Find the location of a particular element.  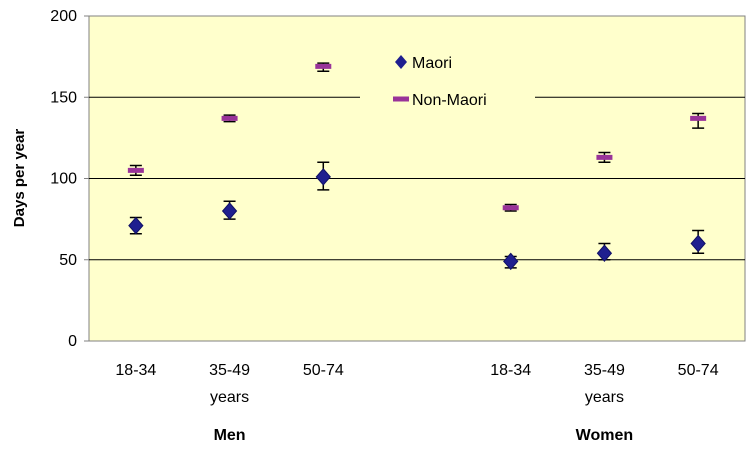

y-tick-label: 200 is located at coordinates (63, 16).